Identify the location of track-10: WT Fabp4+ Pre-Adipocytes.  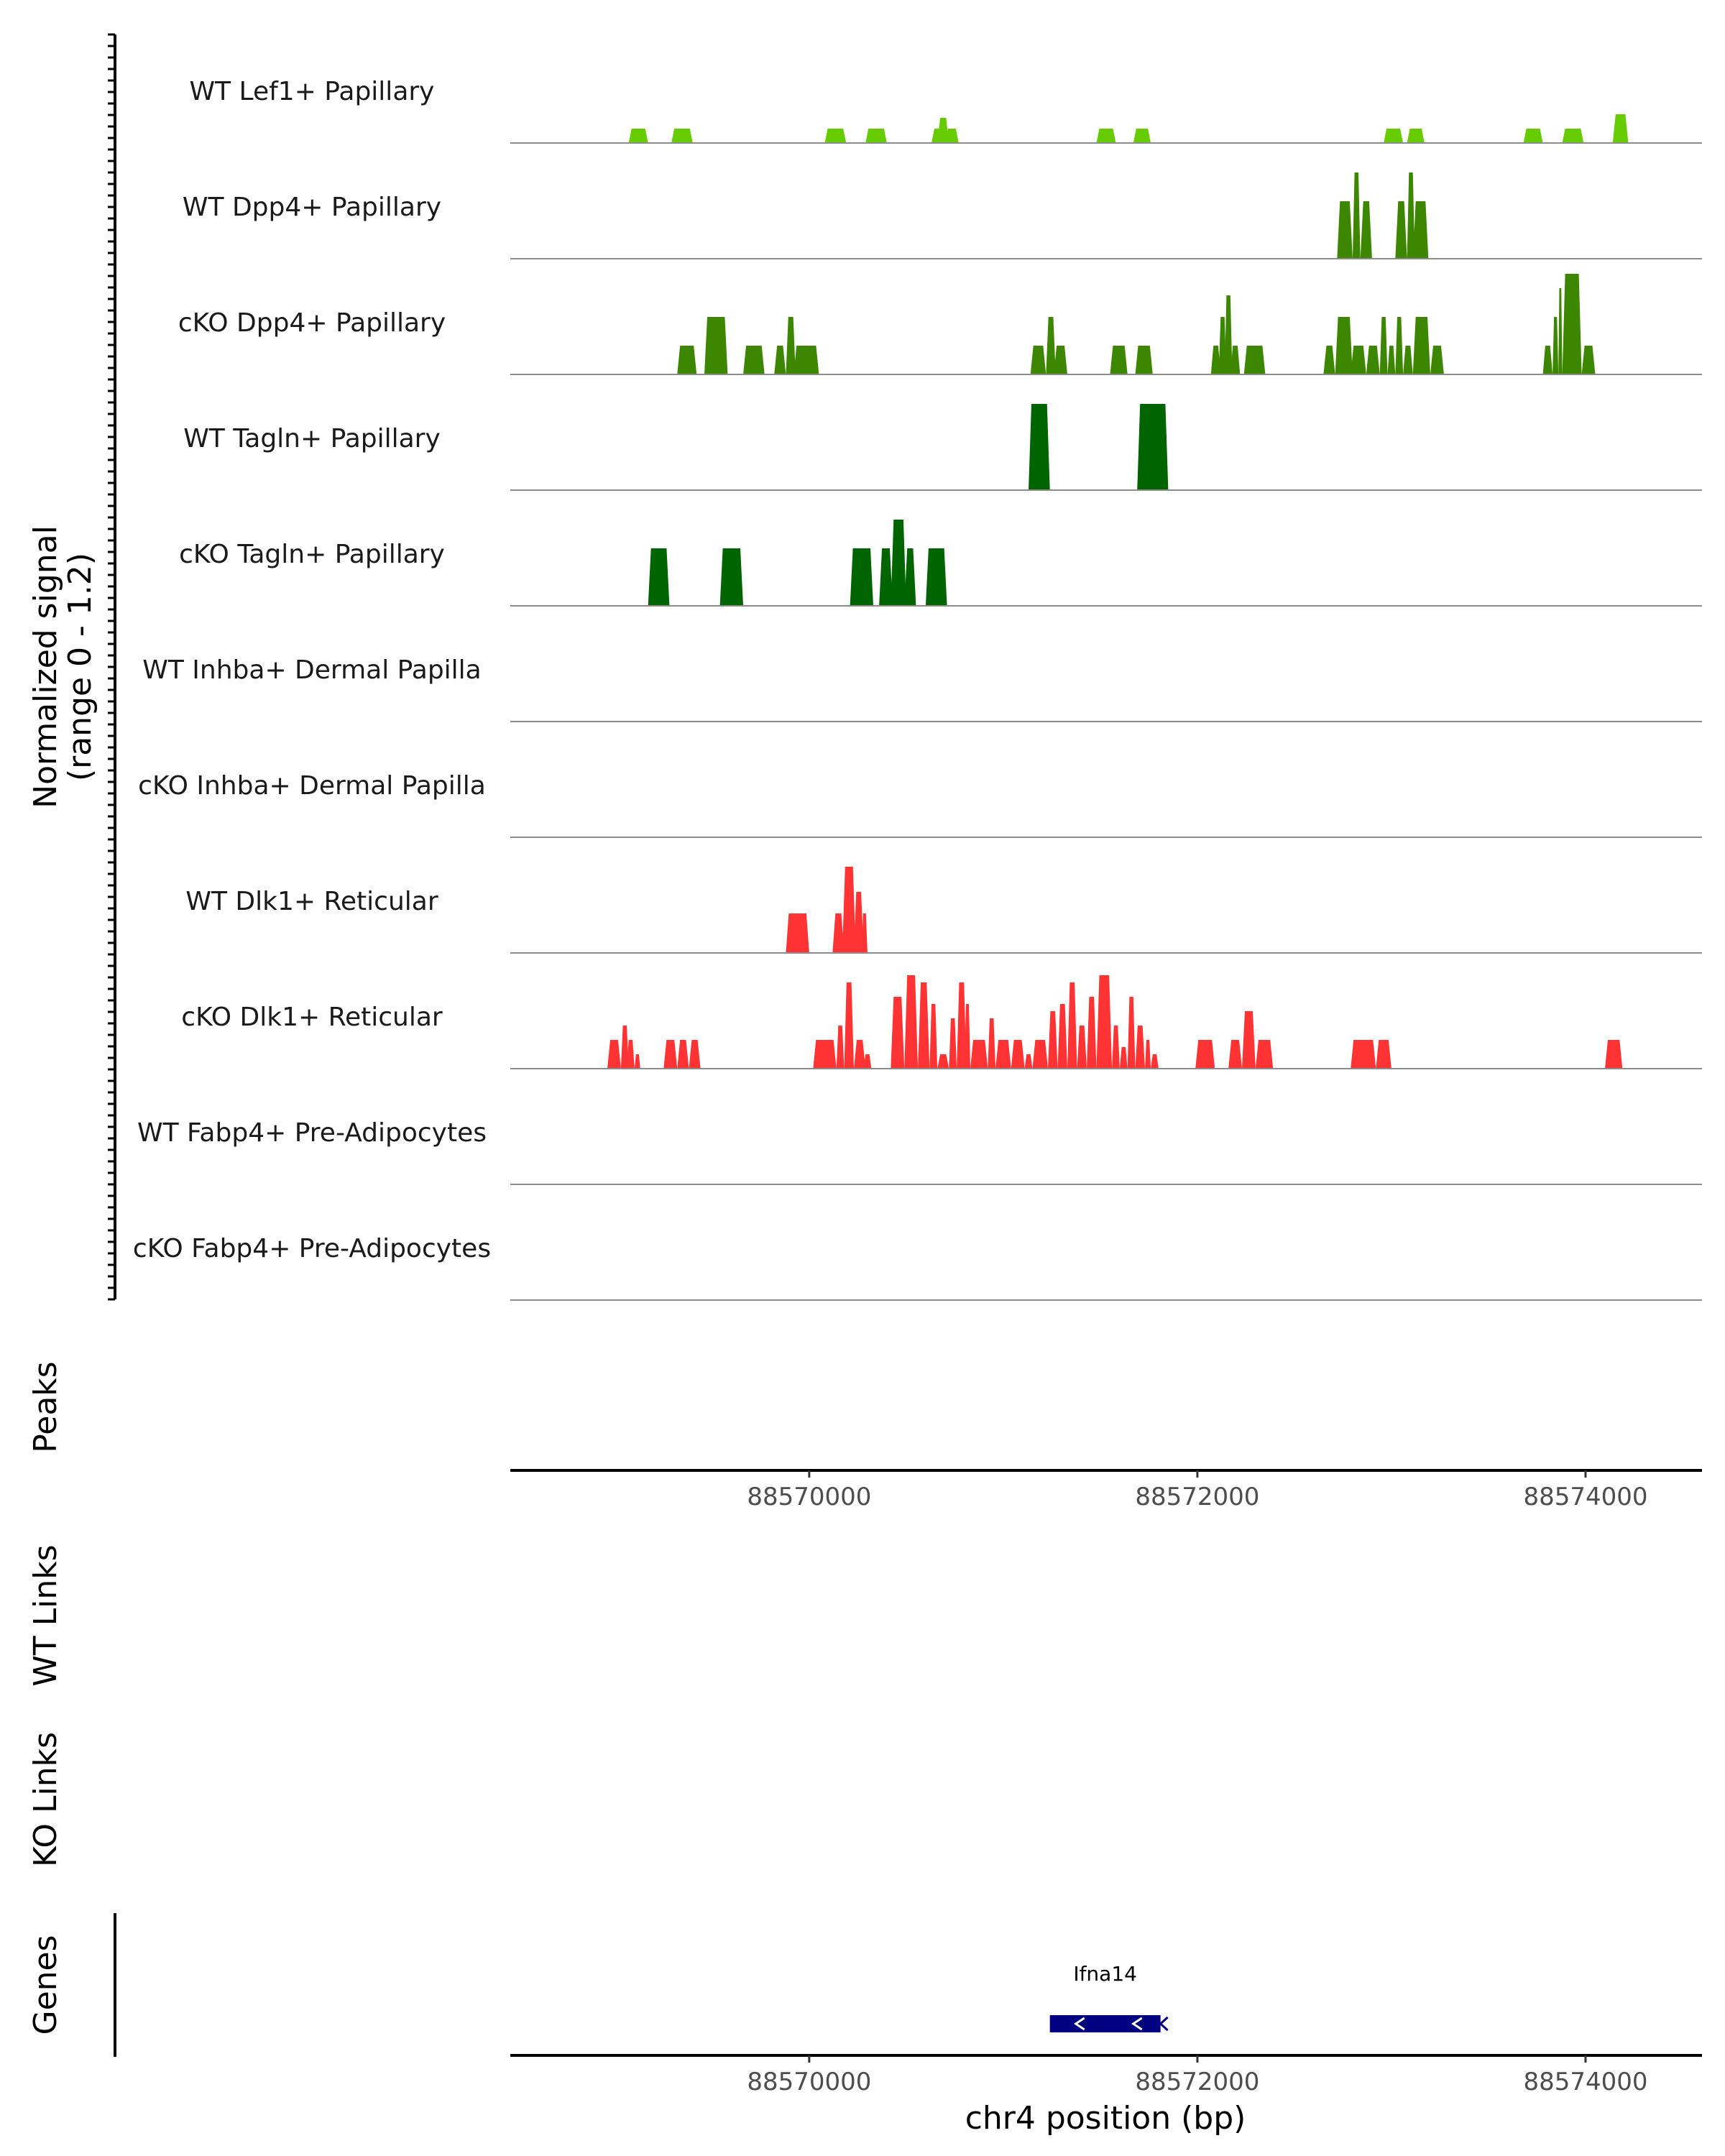
(919, 1151).